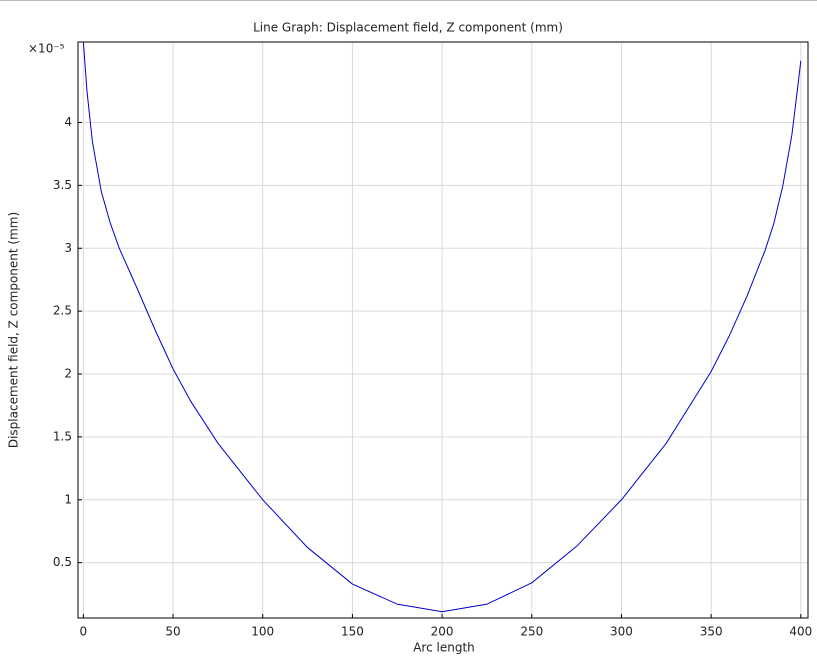 The height and width of the screenshot is (663, 817). What do you see at coordinates (62, 311) in the screenshot?
I see `y-tick-label: 2.5` at bounding box center [62, 311].